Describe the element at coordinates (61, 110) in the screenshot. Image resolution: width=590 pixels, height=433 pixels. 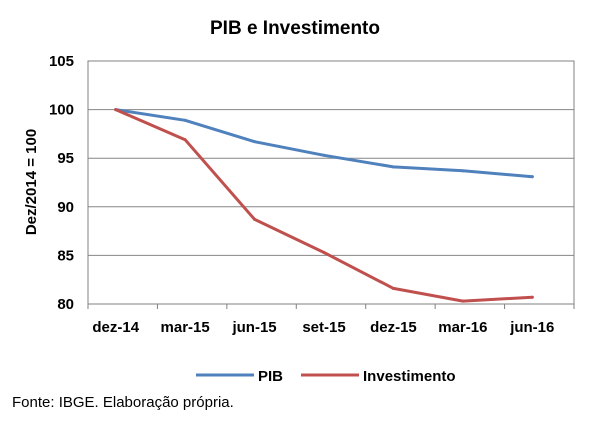
I see `y-tick-label: 100` at that location.